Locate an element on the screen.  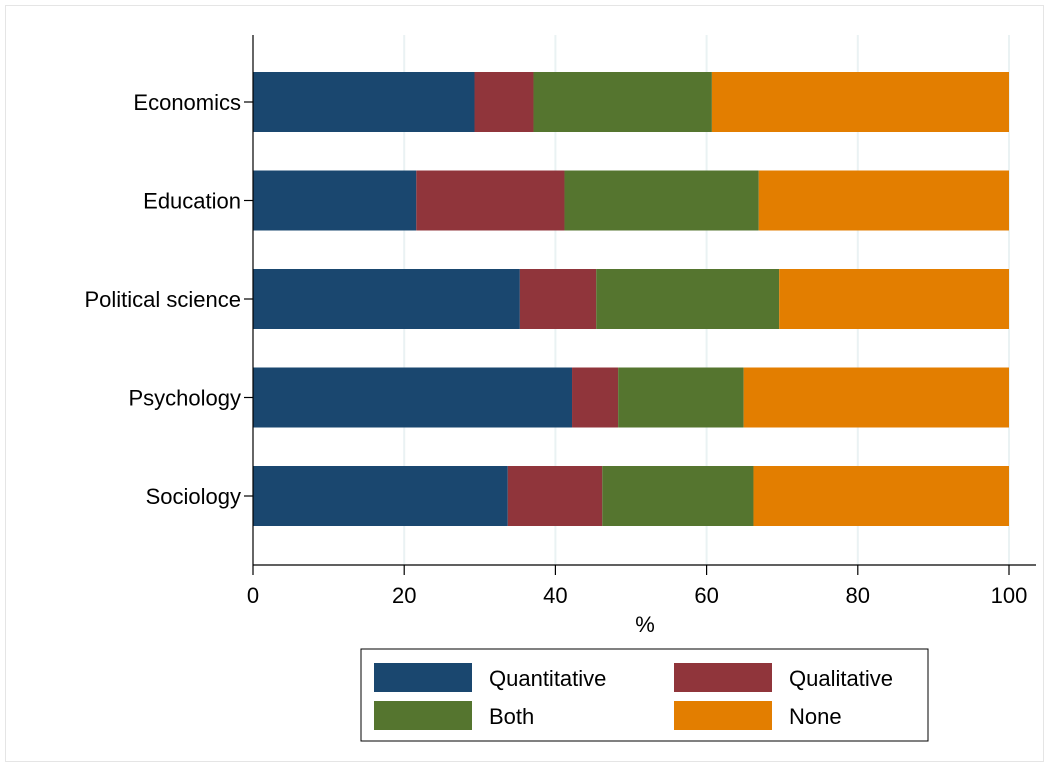
legend: Quantitative Qualitative Both None is located at coordinates (644, 695).